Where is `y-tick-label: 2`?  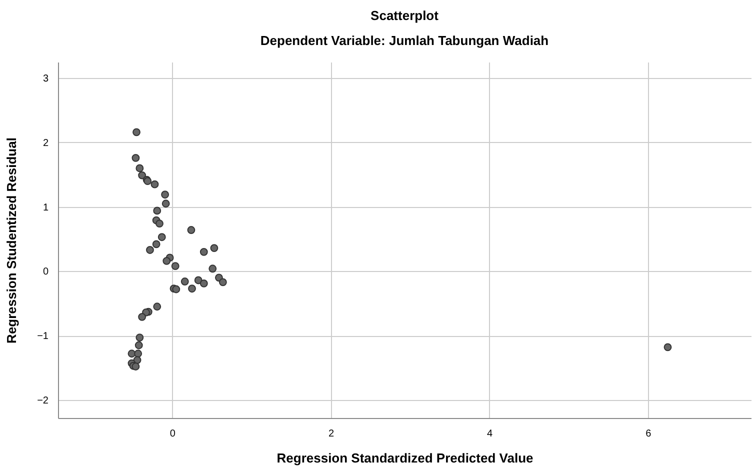
y-tick-label: 2 is located at coordinates (45, 143).